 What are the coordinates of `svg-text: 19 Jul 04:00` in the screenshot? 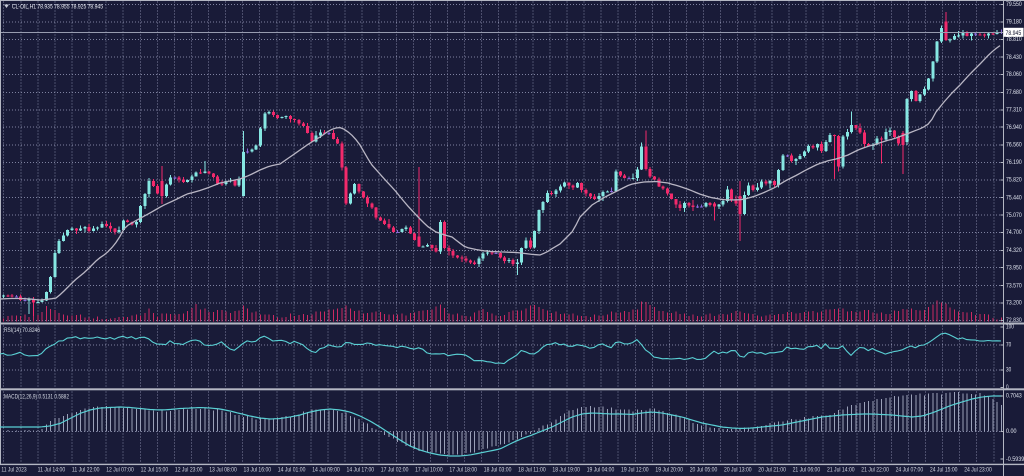 It's located at (601, 470).